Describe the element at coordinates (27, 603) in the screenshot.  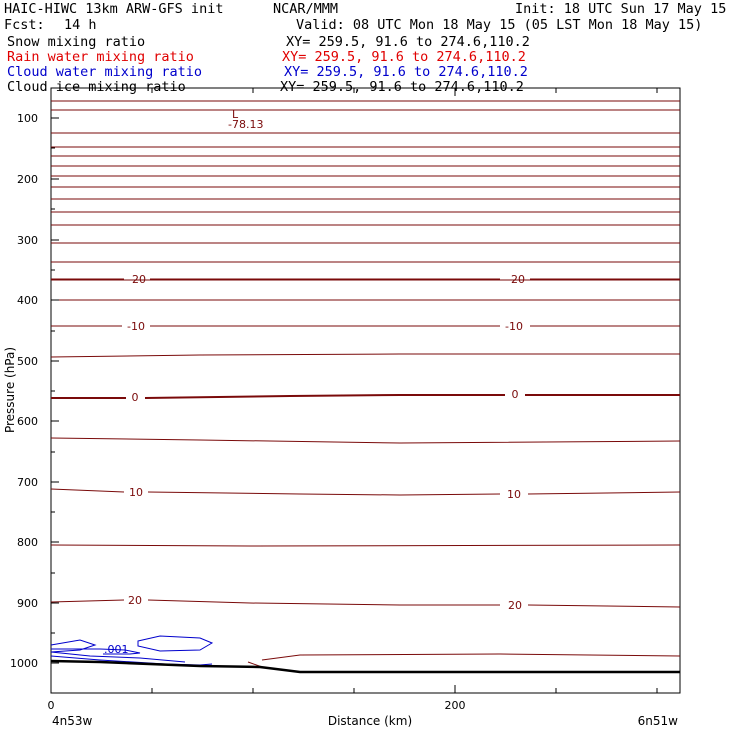
I see `y-tick-label: 900` at that location.